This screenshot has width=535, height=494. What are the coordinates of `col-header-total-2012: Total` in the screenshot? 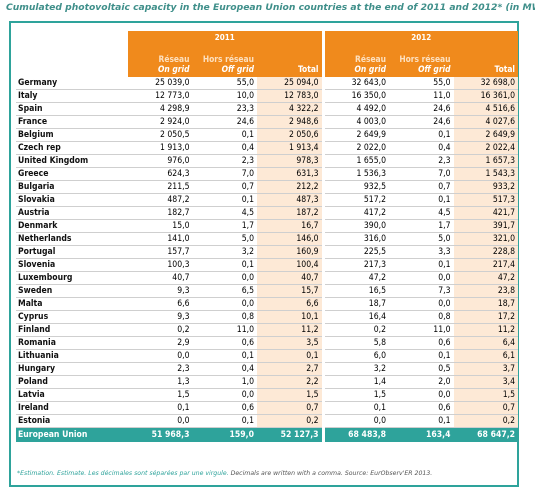 It's located at (486, 60).